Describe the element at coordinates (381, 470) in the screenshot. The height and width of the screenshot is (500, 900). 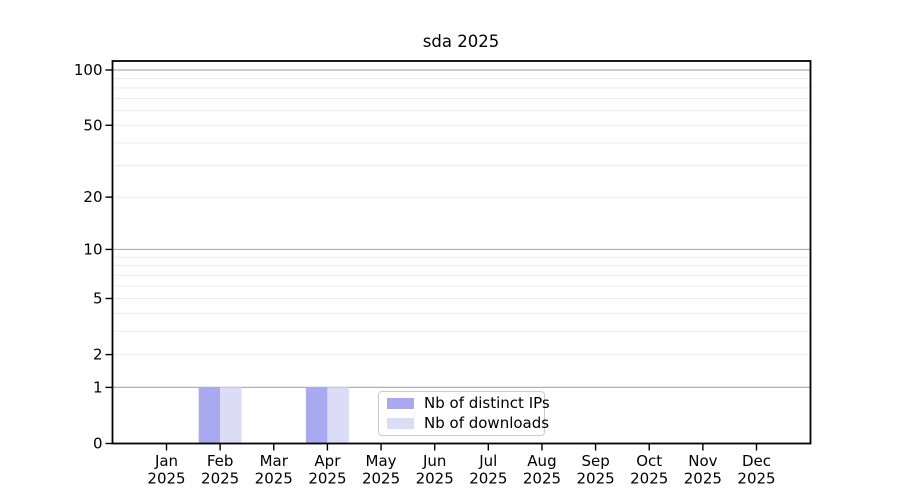
I see `x-tick-label: May 2025` at that location.